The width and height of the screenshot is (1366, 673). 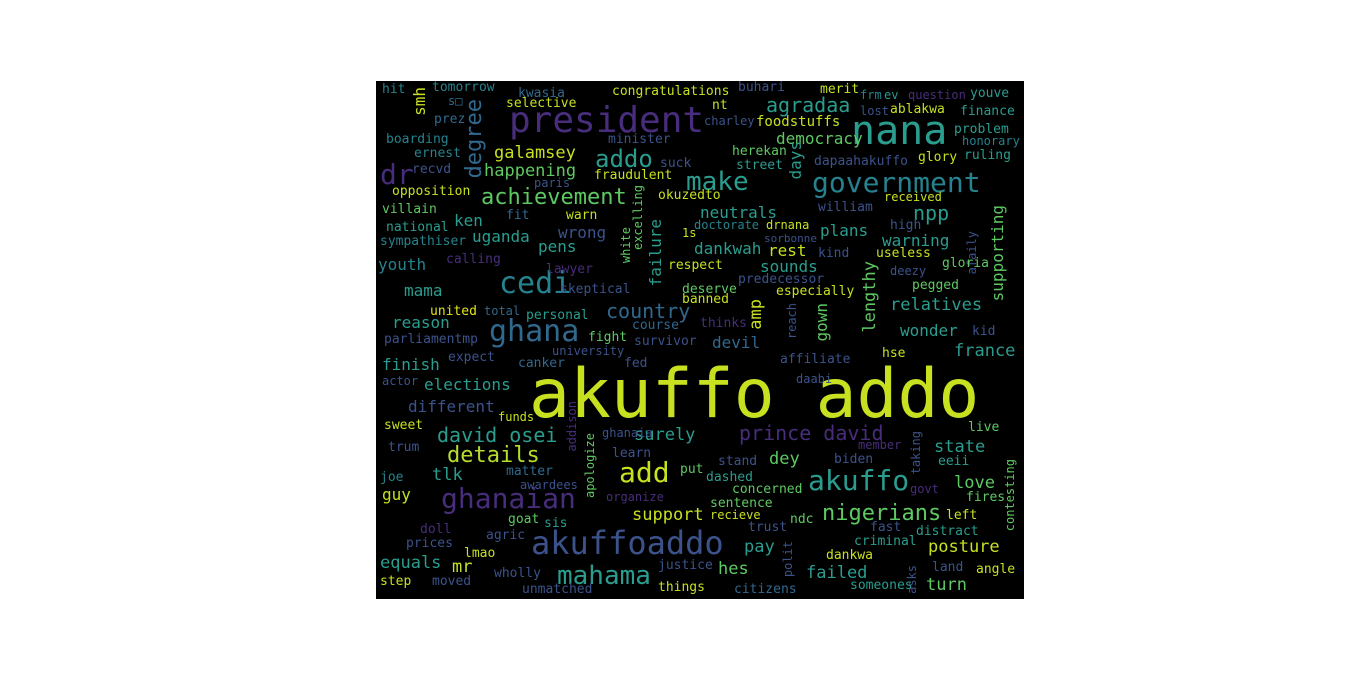 What do you see at coordinates (402, 264) in the screenshot?
I see `word-youth: youth` at bounding box center [402, 264].